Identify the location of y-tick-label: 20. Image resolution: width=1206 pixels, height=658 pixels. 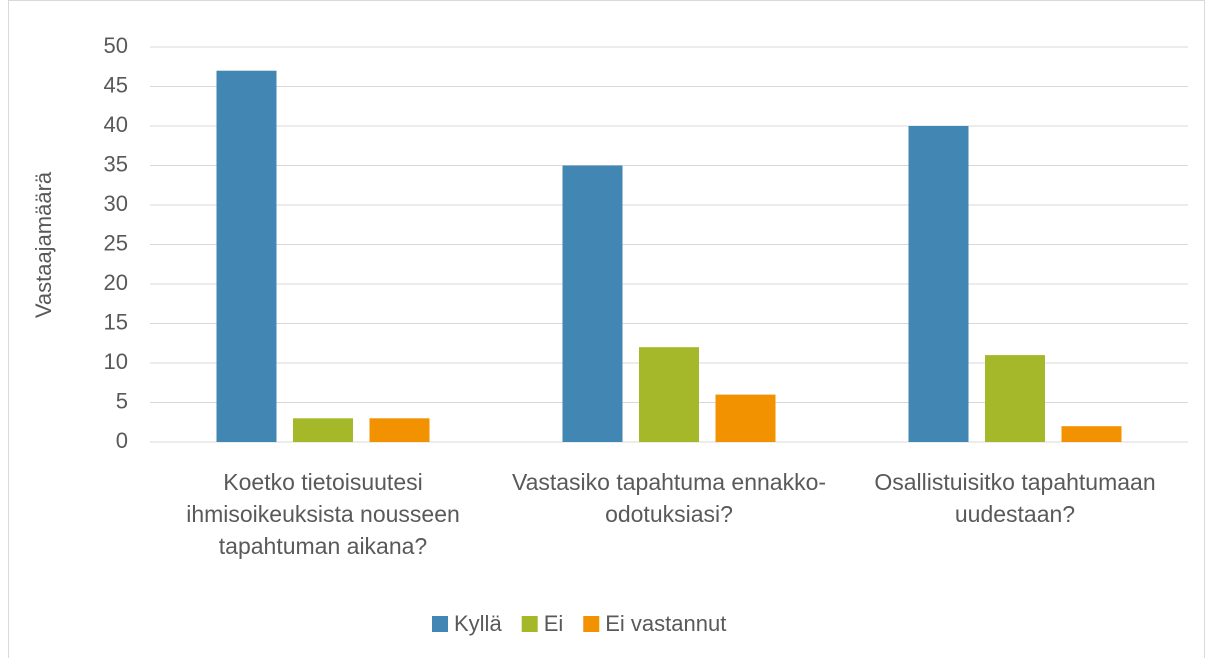
(116, 282).